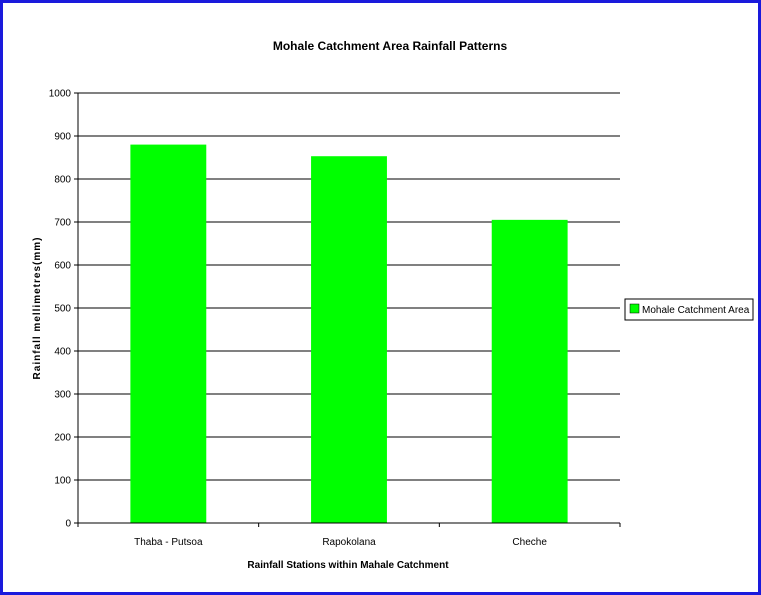 Image resolution: width=761 pixels, height=595 pixels. What do you see at coordinates (529, 542) in the screenshot?
I see `x-tick-label: Cheche` at bounding box center [529, 542].